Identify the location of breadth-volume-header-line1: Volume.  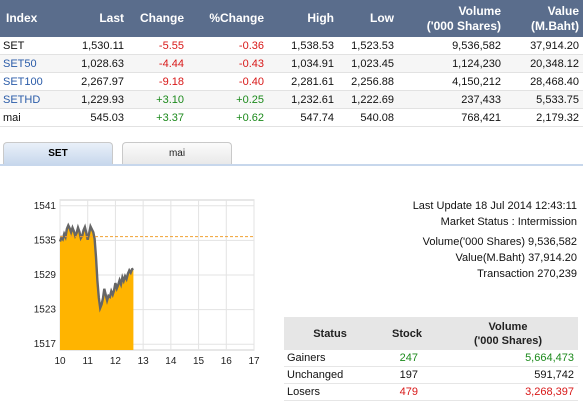
(508, 326).